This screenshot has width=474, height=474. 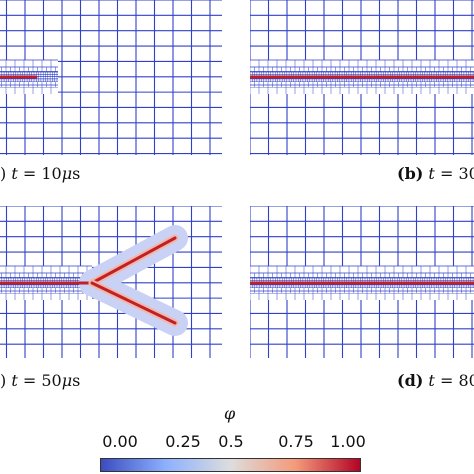 I want to click on colorbar-tick-3: 0.75, so click(x=296, y=441).